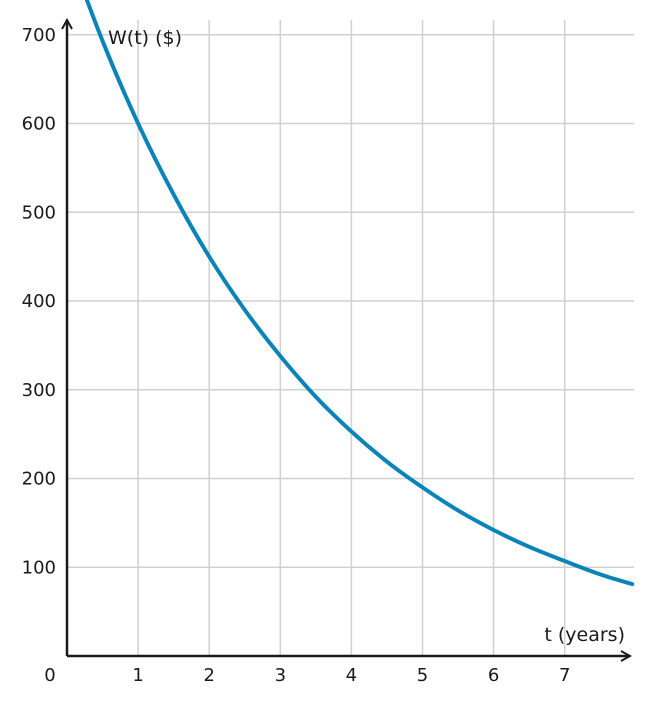 Image resolution: width=652 pixels, height=704 pixels. I want to click on y-tick-label: 600, so click(39, 124).